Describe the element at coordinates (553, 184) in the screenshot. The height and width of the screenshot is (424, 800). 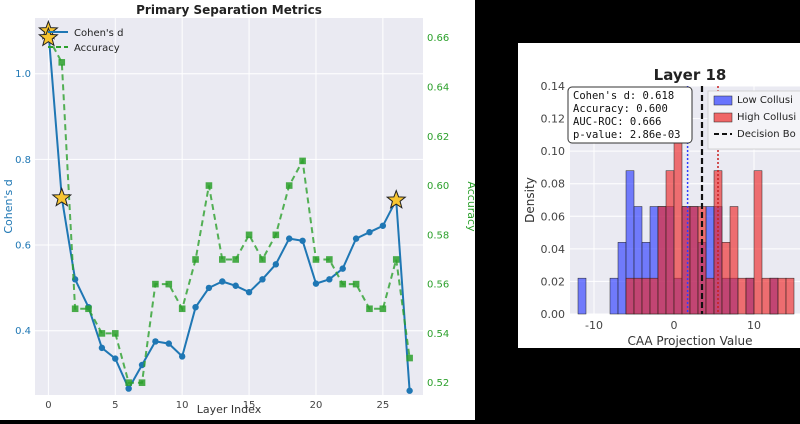
I see `y-tick-label: 0.08` at that location.